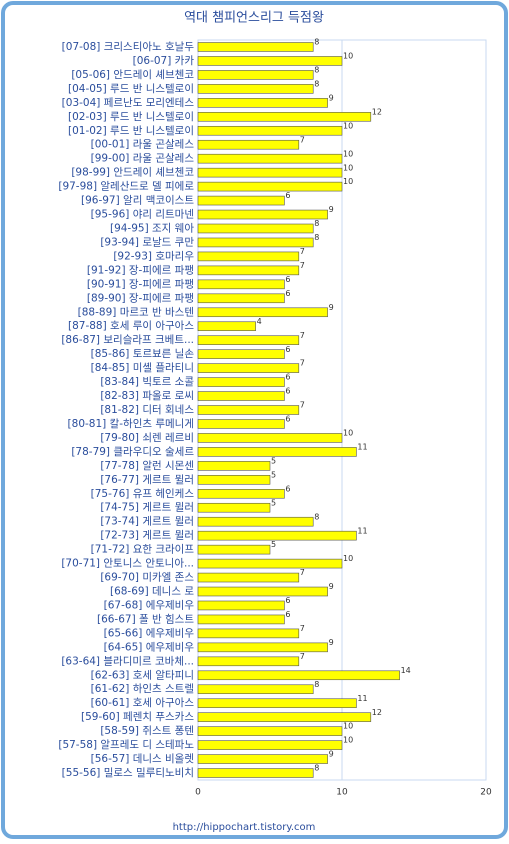 The width and height of the screenshot is (509, 844). What do you see at coordinates (132, 452) in the screenshot?
I see `y-tick-label: [78-79] 클라우디오 술세르` at bounding box center [132, 452].